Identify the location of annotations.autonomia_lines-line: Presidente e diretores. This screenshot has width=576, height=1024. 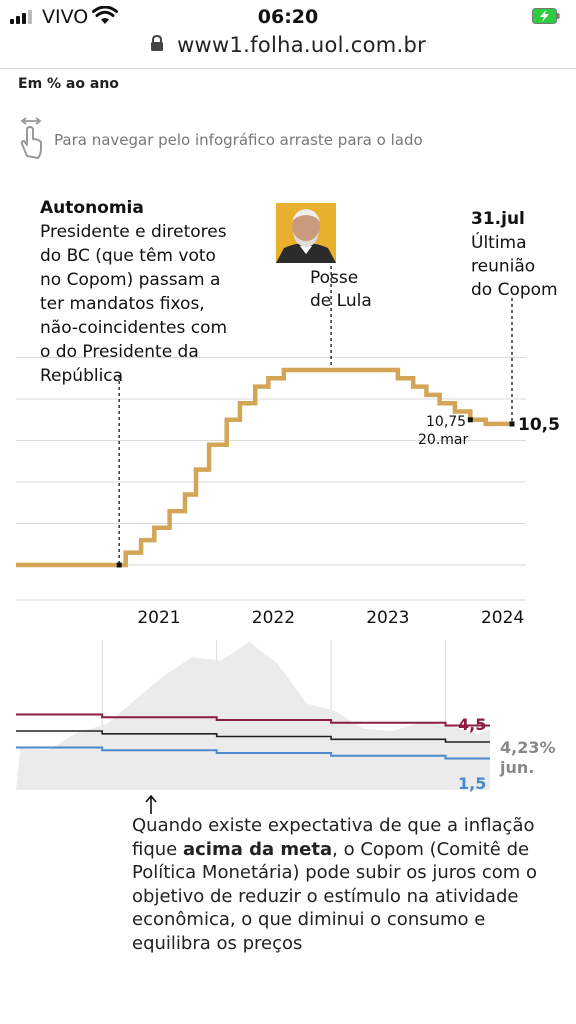
(133, 232).